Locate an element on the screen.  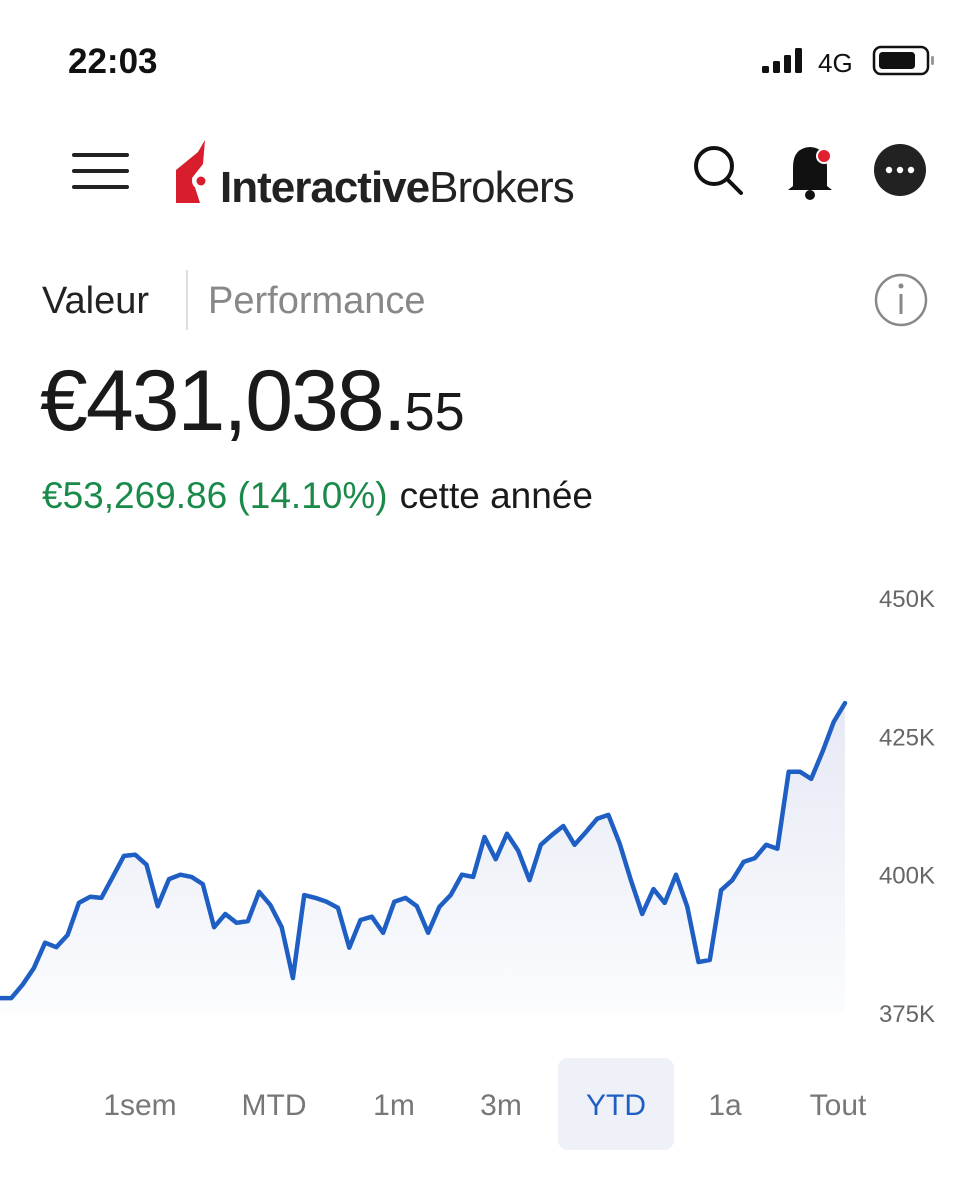
change-line: €53,269.86 (14.10%) cette année is located at coordinates (317, 495).